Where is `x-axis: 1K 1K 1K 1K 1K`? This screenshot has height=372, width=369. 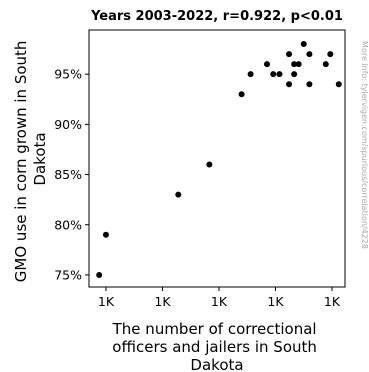 x-axis: 1K 1K 1K 1K 1K is located at coordinates (219, 298).